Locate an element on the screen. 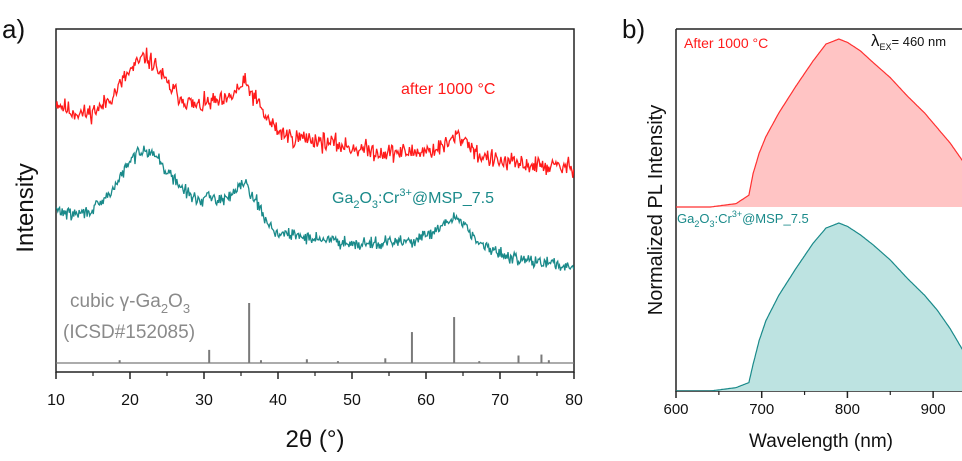 The width and height of the screenshot is (962, 461). msp-b-base: Ga is located at coordinates (686, 218).